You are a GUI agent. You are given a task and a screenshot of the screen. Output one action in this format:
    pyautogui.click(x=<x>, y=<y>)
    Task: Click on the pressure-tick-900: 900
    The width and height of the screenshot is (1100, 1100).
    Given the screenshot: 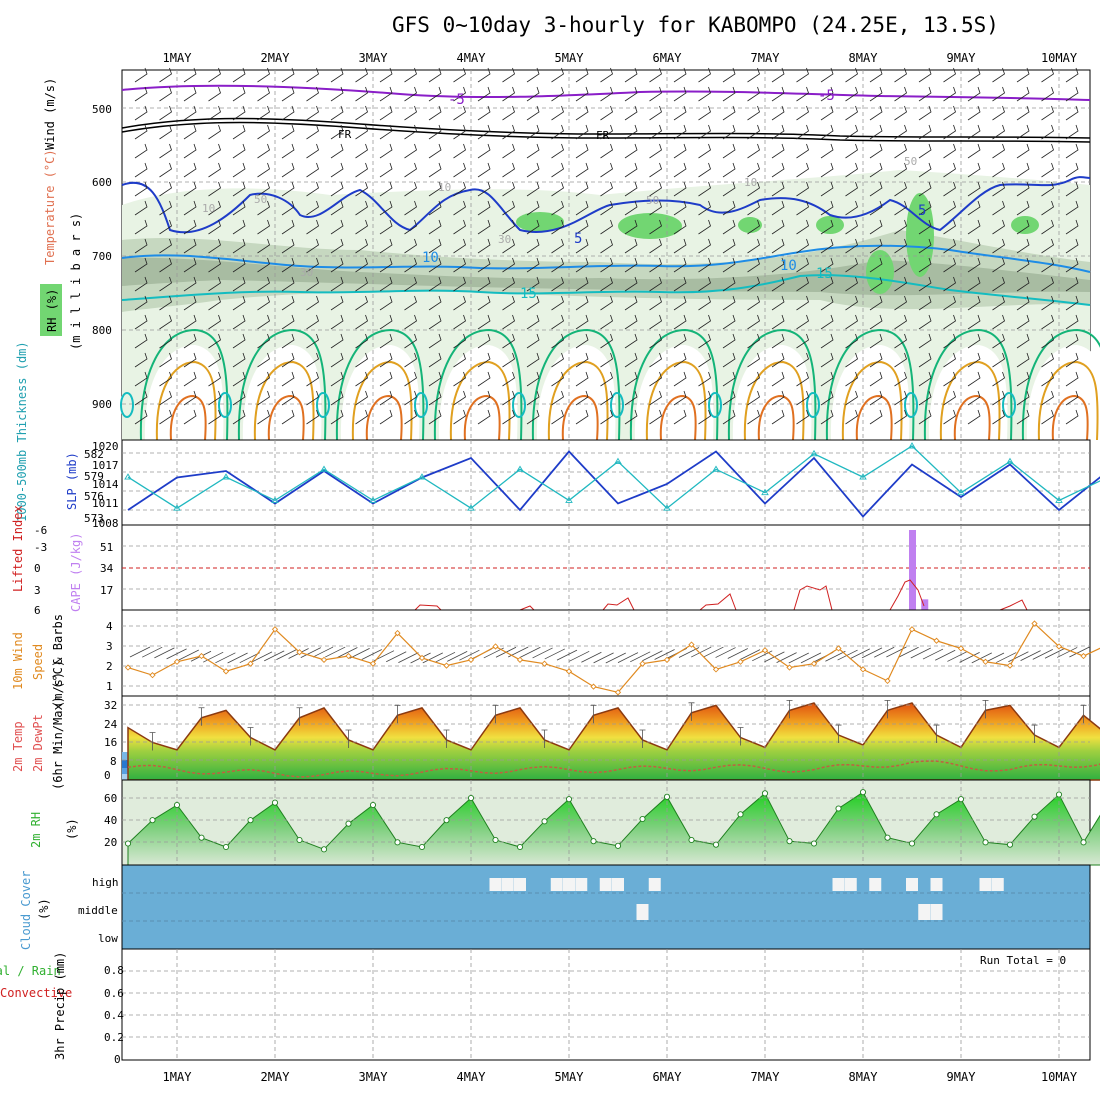 What is the action you would take?
    pyautogui.click(x=102, y=404)
    